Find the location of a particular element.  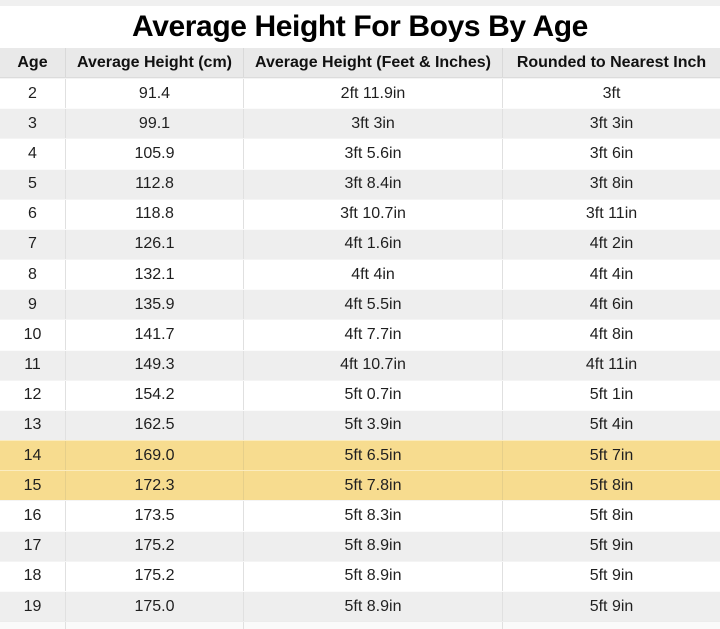

table-row: 19 175.0 5ft 8.9in 5ft 9in is located at coordinates (360, 606).